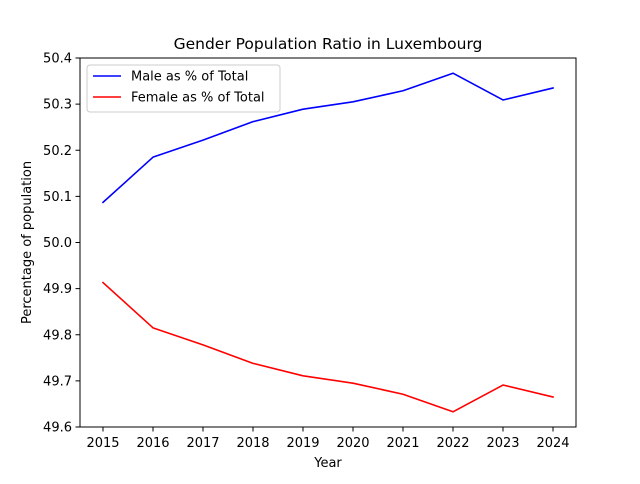 This screenshot has width=640, height=484. Describe the element at coordinates (57, 59) in the screenshot. I see `y-tick-label: 50.4` at that location.